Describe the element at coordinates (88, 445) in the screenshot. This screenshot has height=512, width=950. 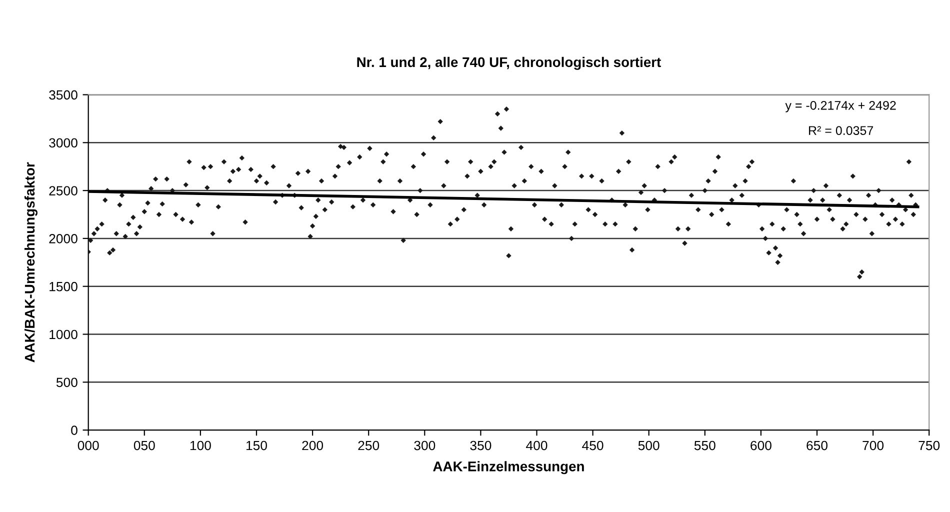
I see `x-tick-label: 000` at that location.